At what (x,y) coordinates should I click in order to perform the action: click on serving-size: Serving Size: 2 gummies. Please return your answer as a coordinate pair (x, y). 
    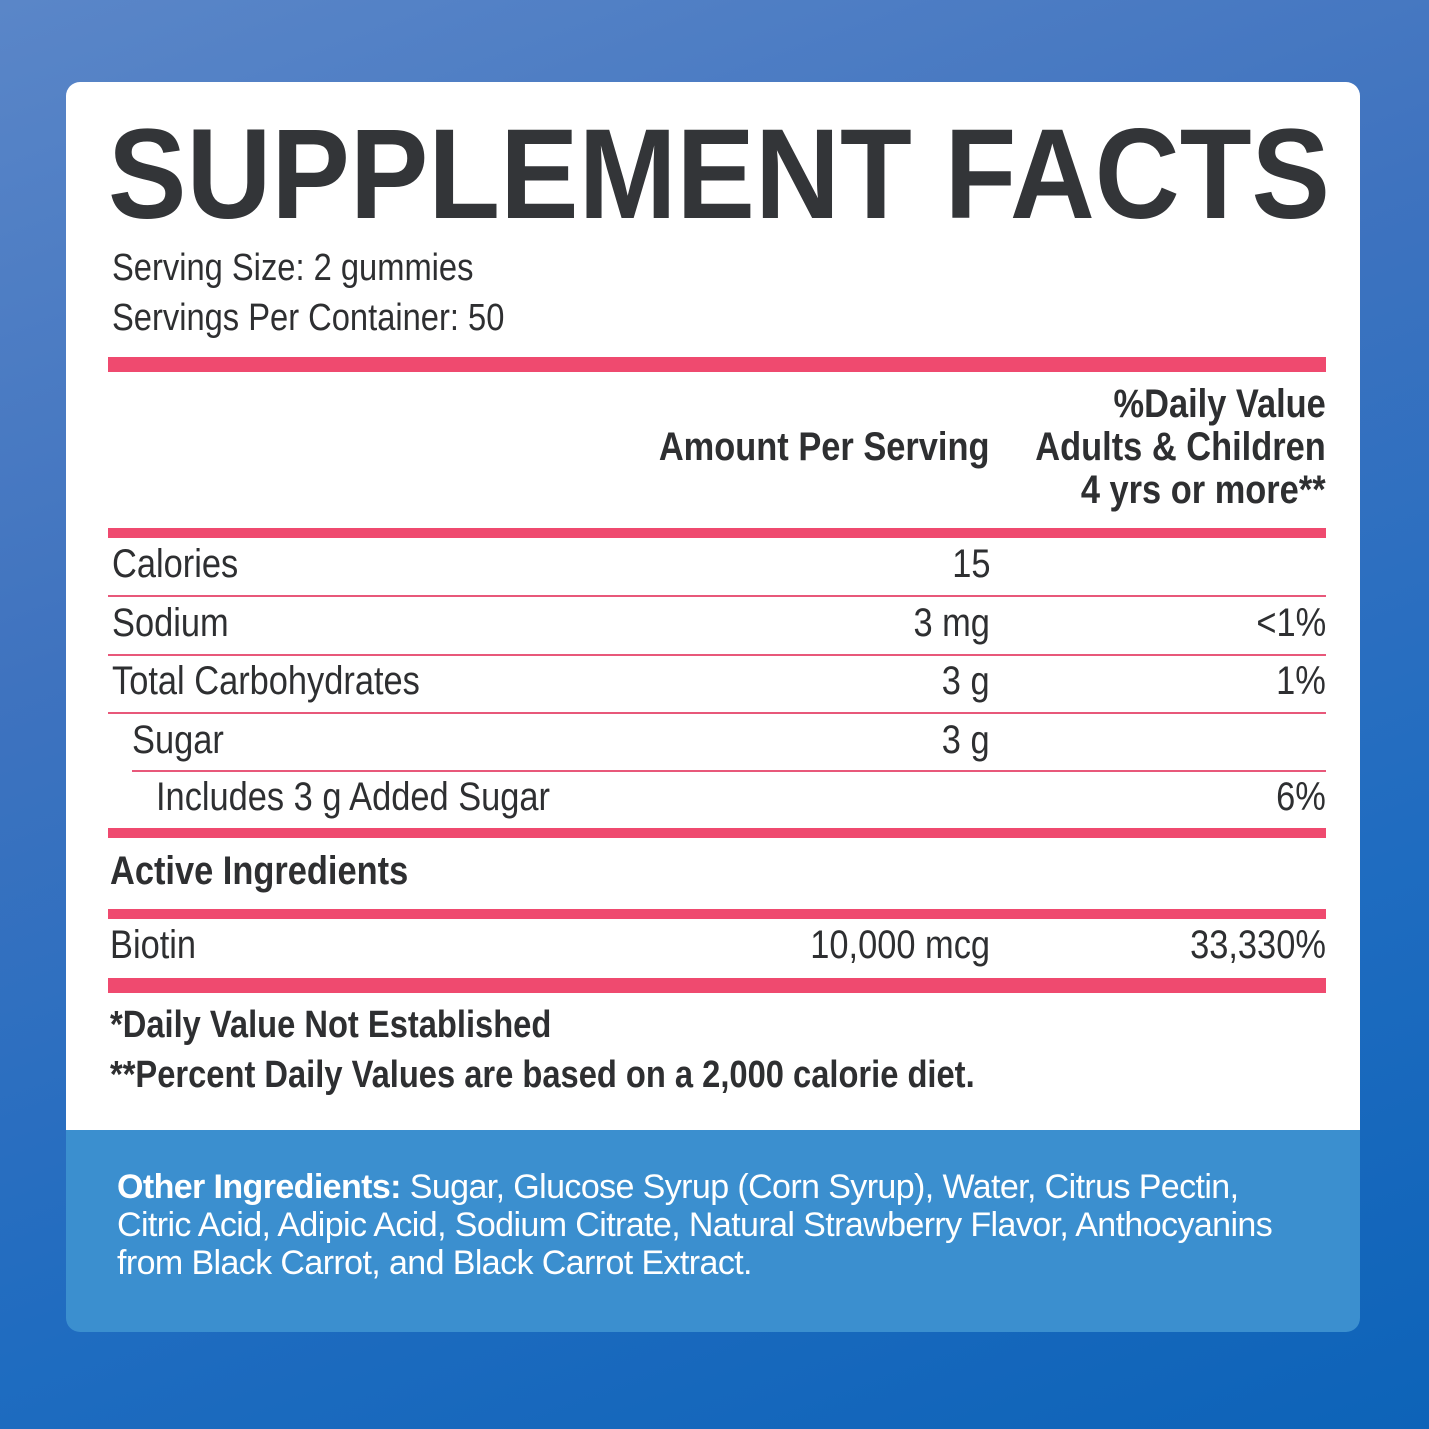
    Looking at the image, I should click on (322, 268).